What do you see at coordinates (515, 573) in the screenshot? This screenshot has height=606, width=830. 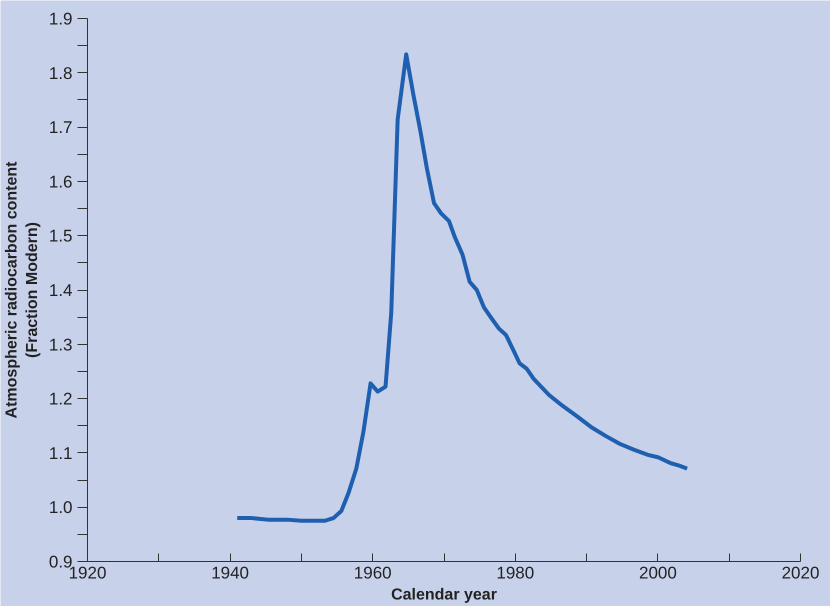 I see `x-tick-label: 1980` at bounding box center [515, 573].